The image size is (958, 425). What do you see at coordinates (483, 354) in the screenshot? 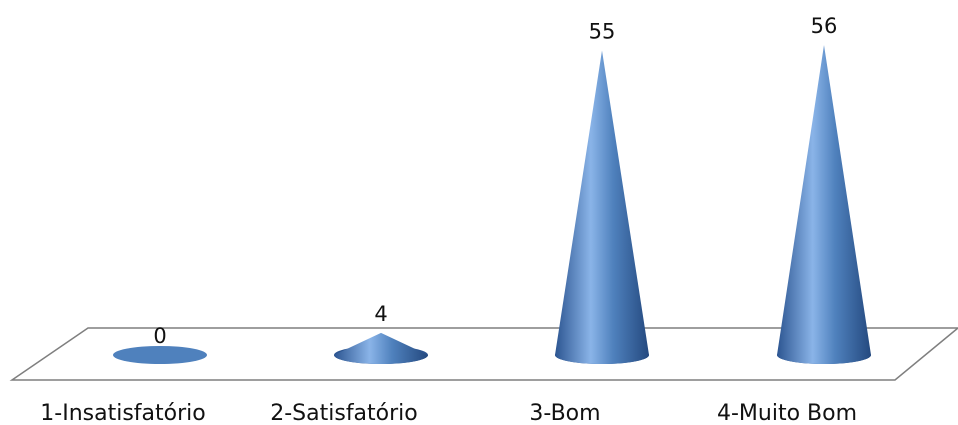
I see `chart-floor` at bounding box center [483, 354].